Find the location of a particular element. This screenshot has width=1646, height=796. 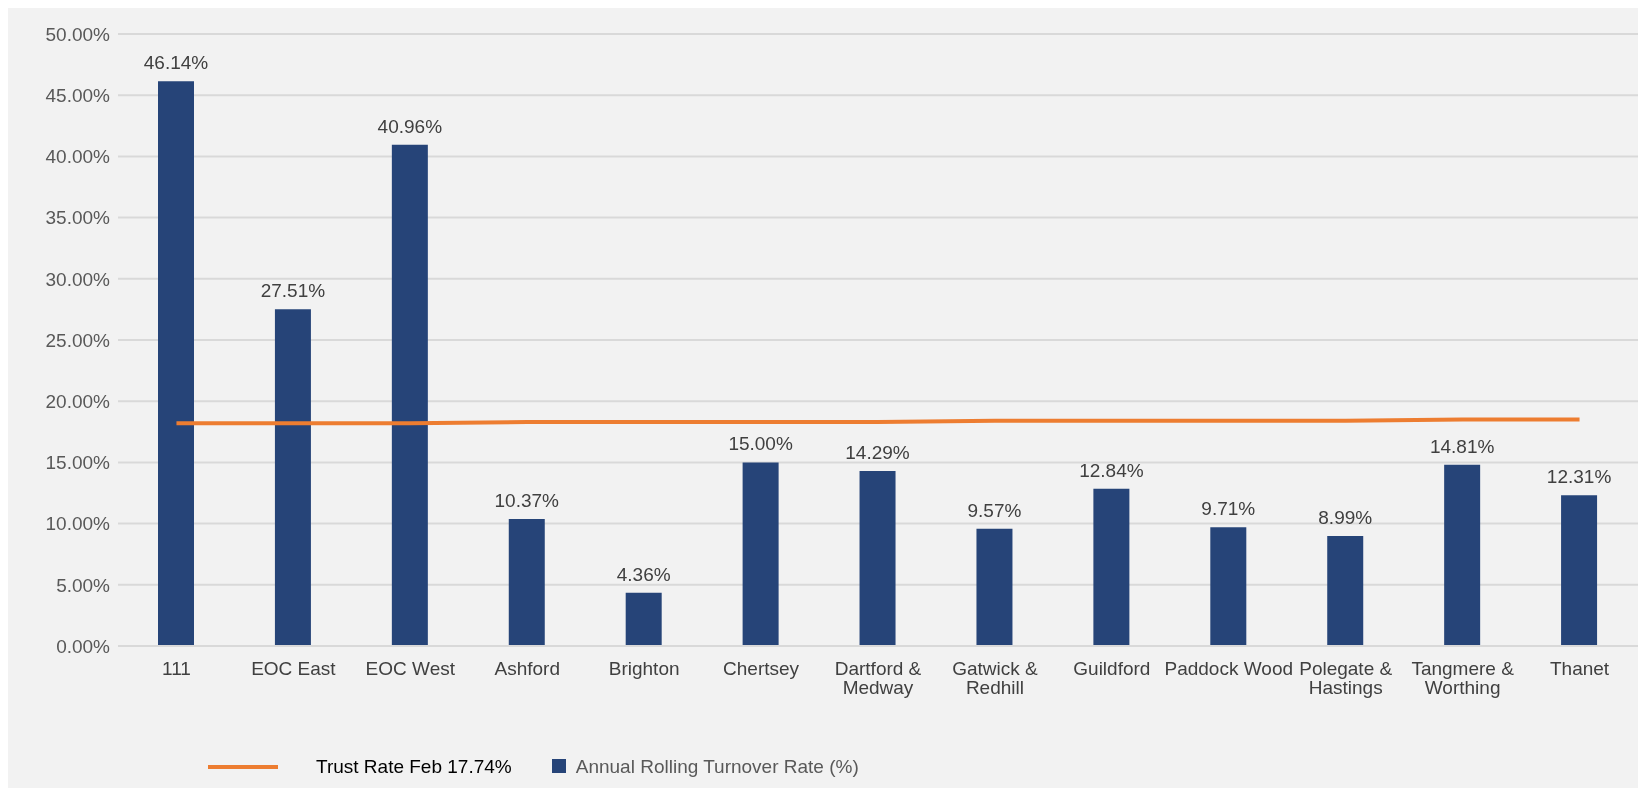

x-tick-label: EOC West is located at coordinates (410, 669).